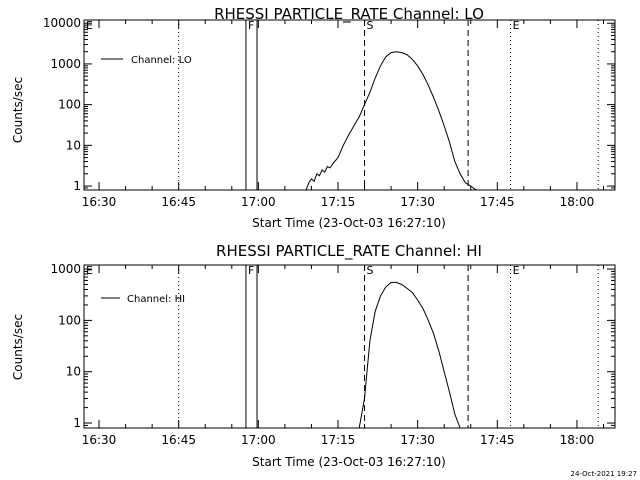  What do you see at coordinates (604, 474) in the screenshot?
I see `timestamp: 24-Oct-2021 19:27` at bounding box center [604, 474].